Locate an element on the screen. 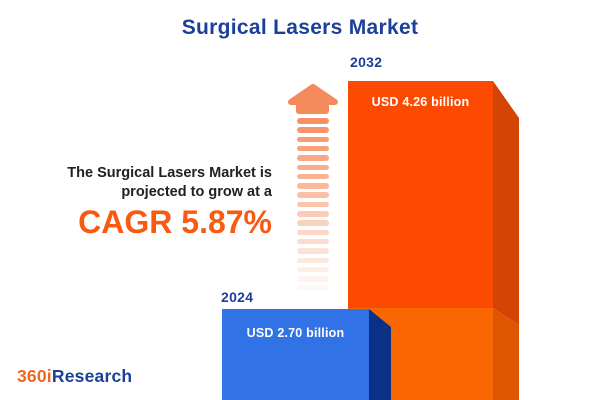  annotation-line-2: projected to grow at a is located at coordinates (196, 192).